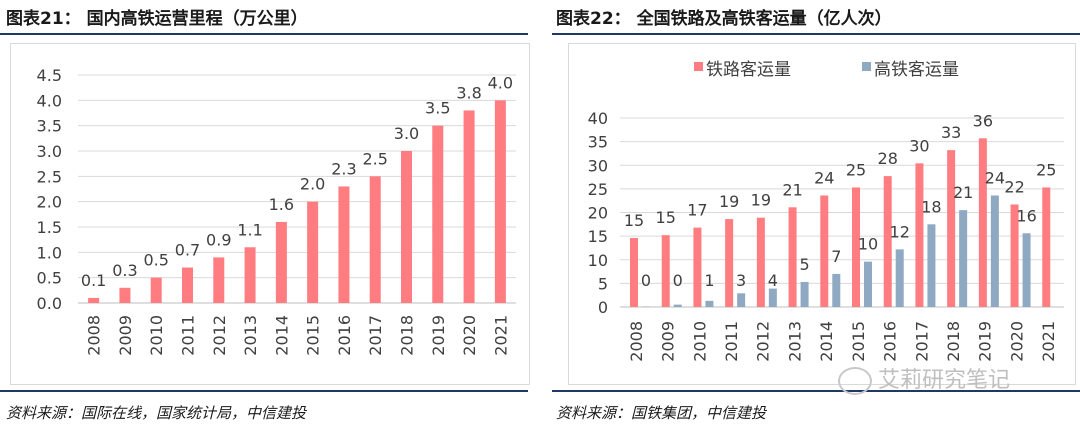 Image resolution: width=1080 pixels, height=426 pixels. What do you see at coordinates (598, 213) in the screenshot?
I see `y-tick-label: 20` at bounding box center [598, 213].